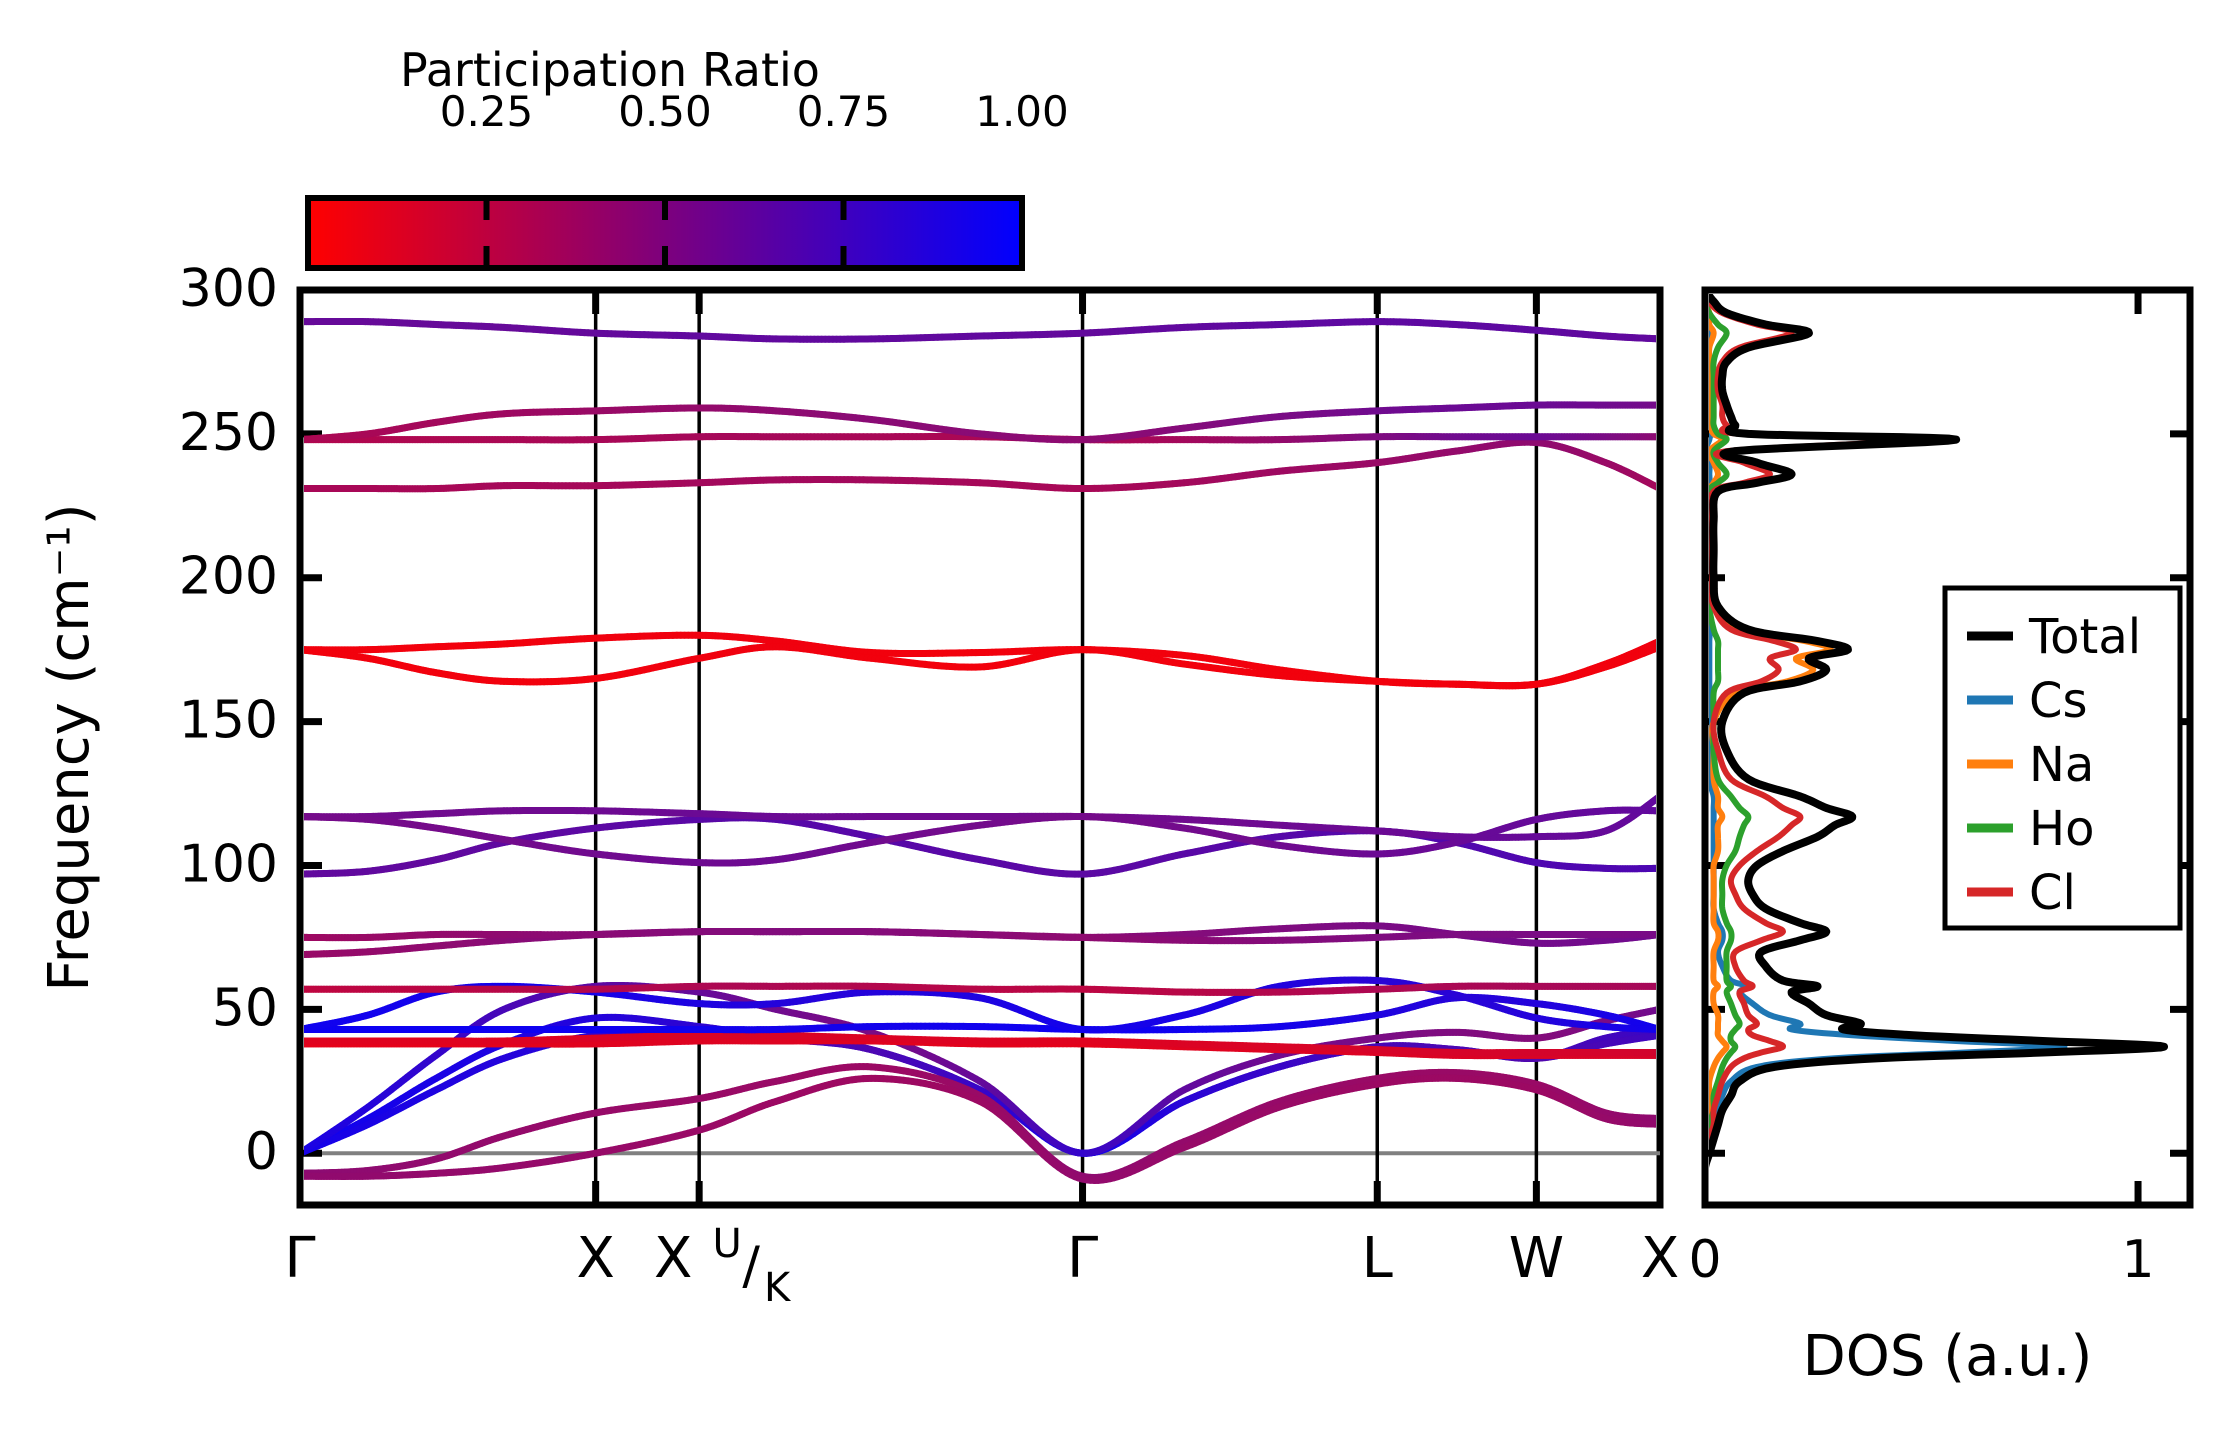  I want to click on dos-axes-frame, so click(1947, 747).